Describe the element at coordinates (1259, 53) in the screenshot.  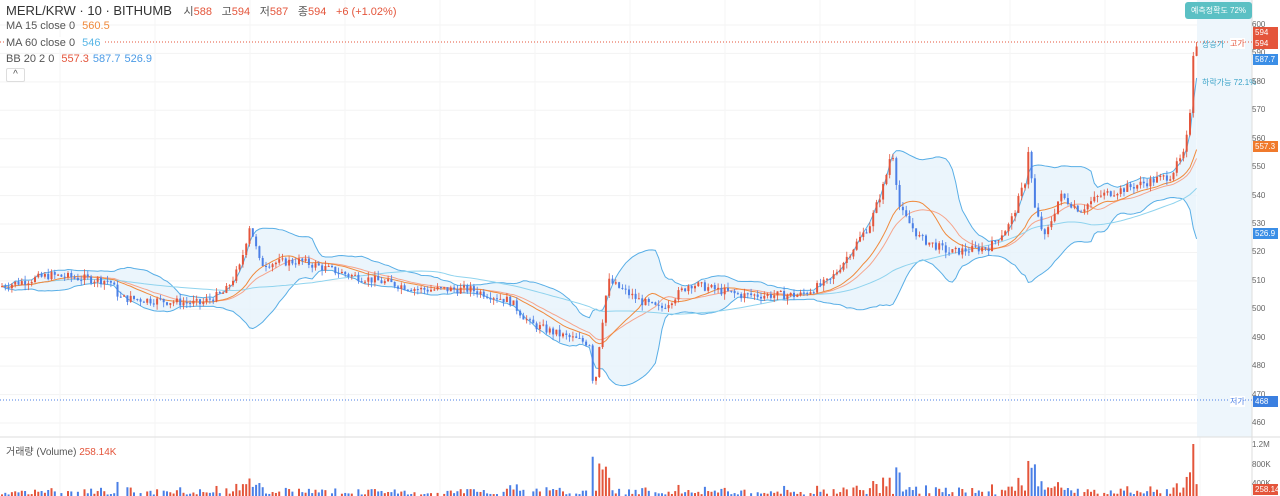
I see `price-tick: 590` at that location.